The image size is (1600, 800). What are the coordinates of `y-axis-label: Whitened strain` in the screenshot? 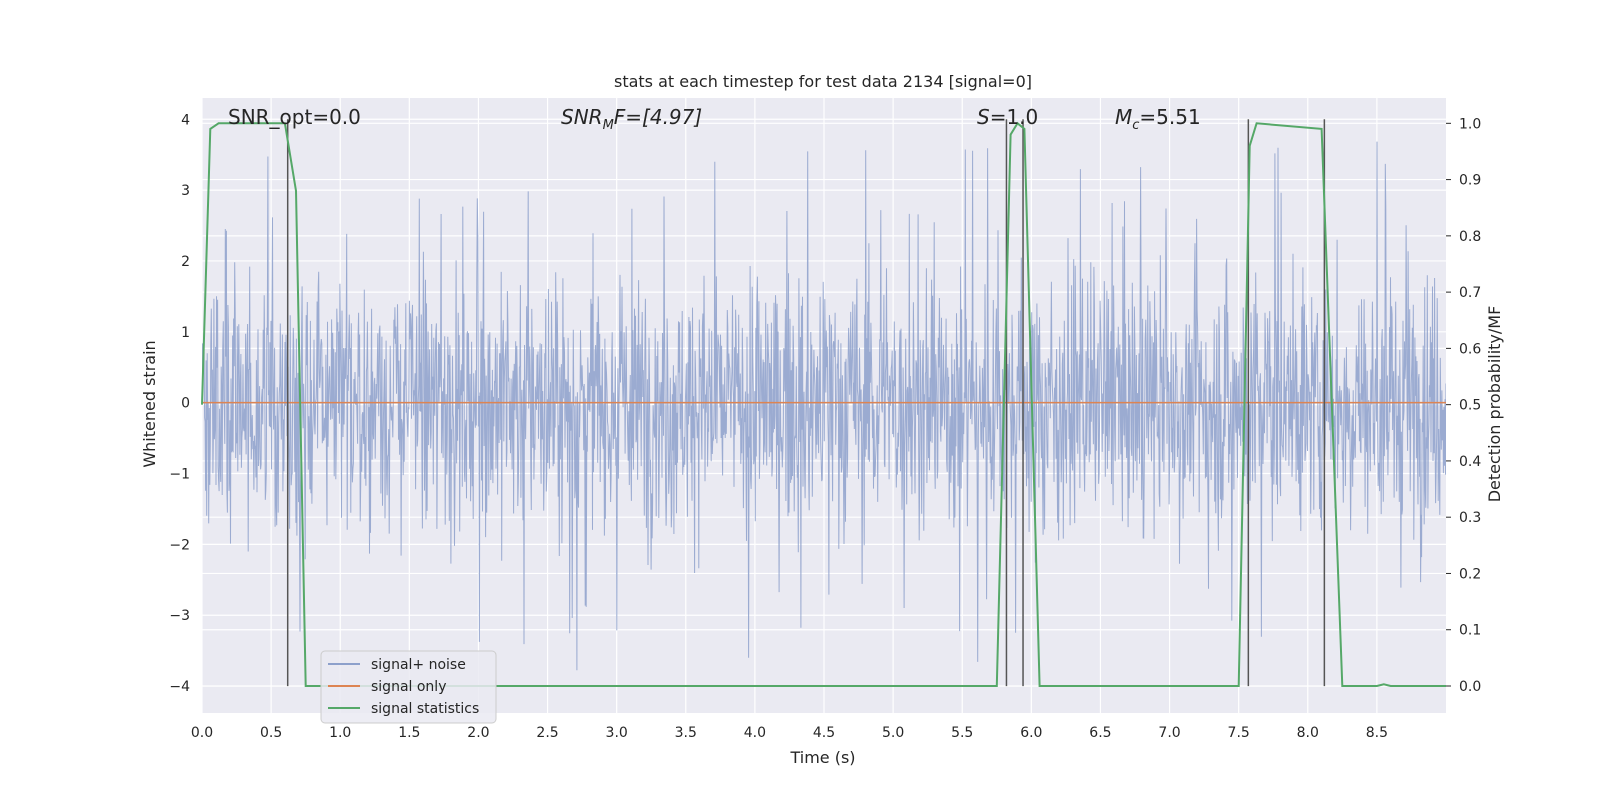 It's located at (149, 403).